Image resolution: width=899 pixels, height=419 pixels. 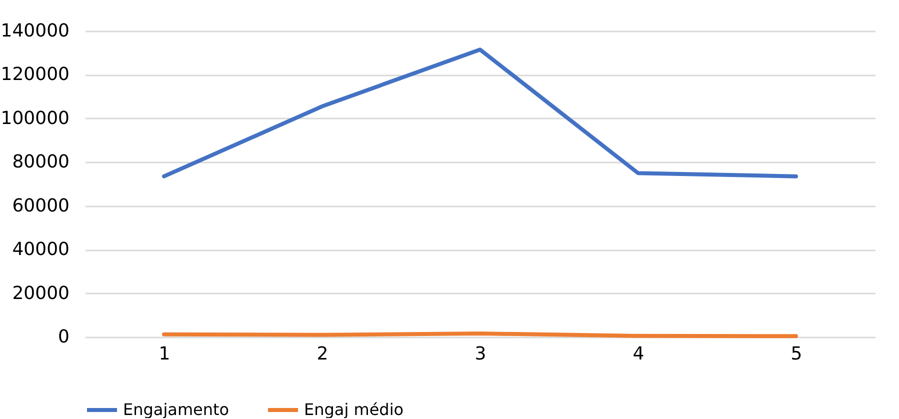 I want to click on y-tick-label: 60000, so click(x=41, y=205).